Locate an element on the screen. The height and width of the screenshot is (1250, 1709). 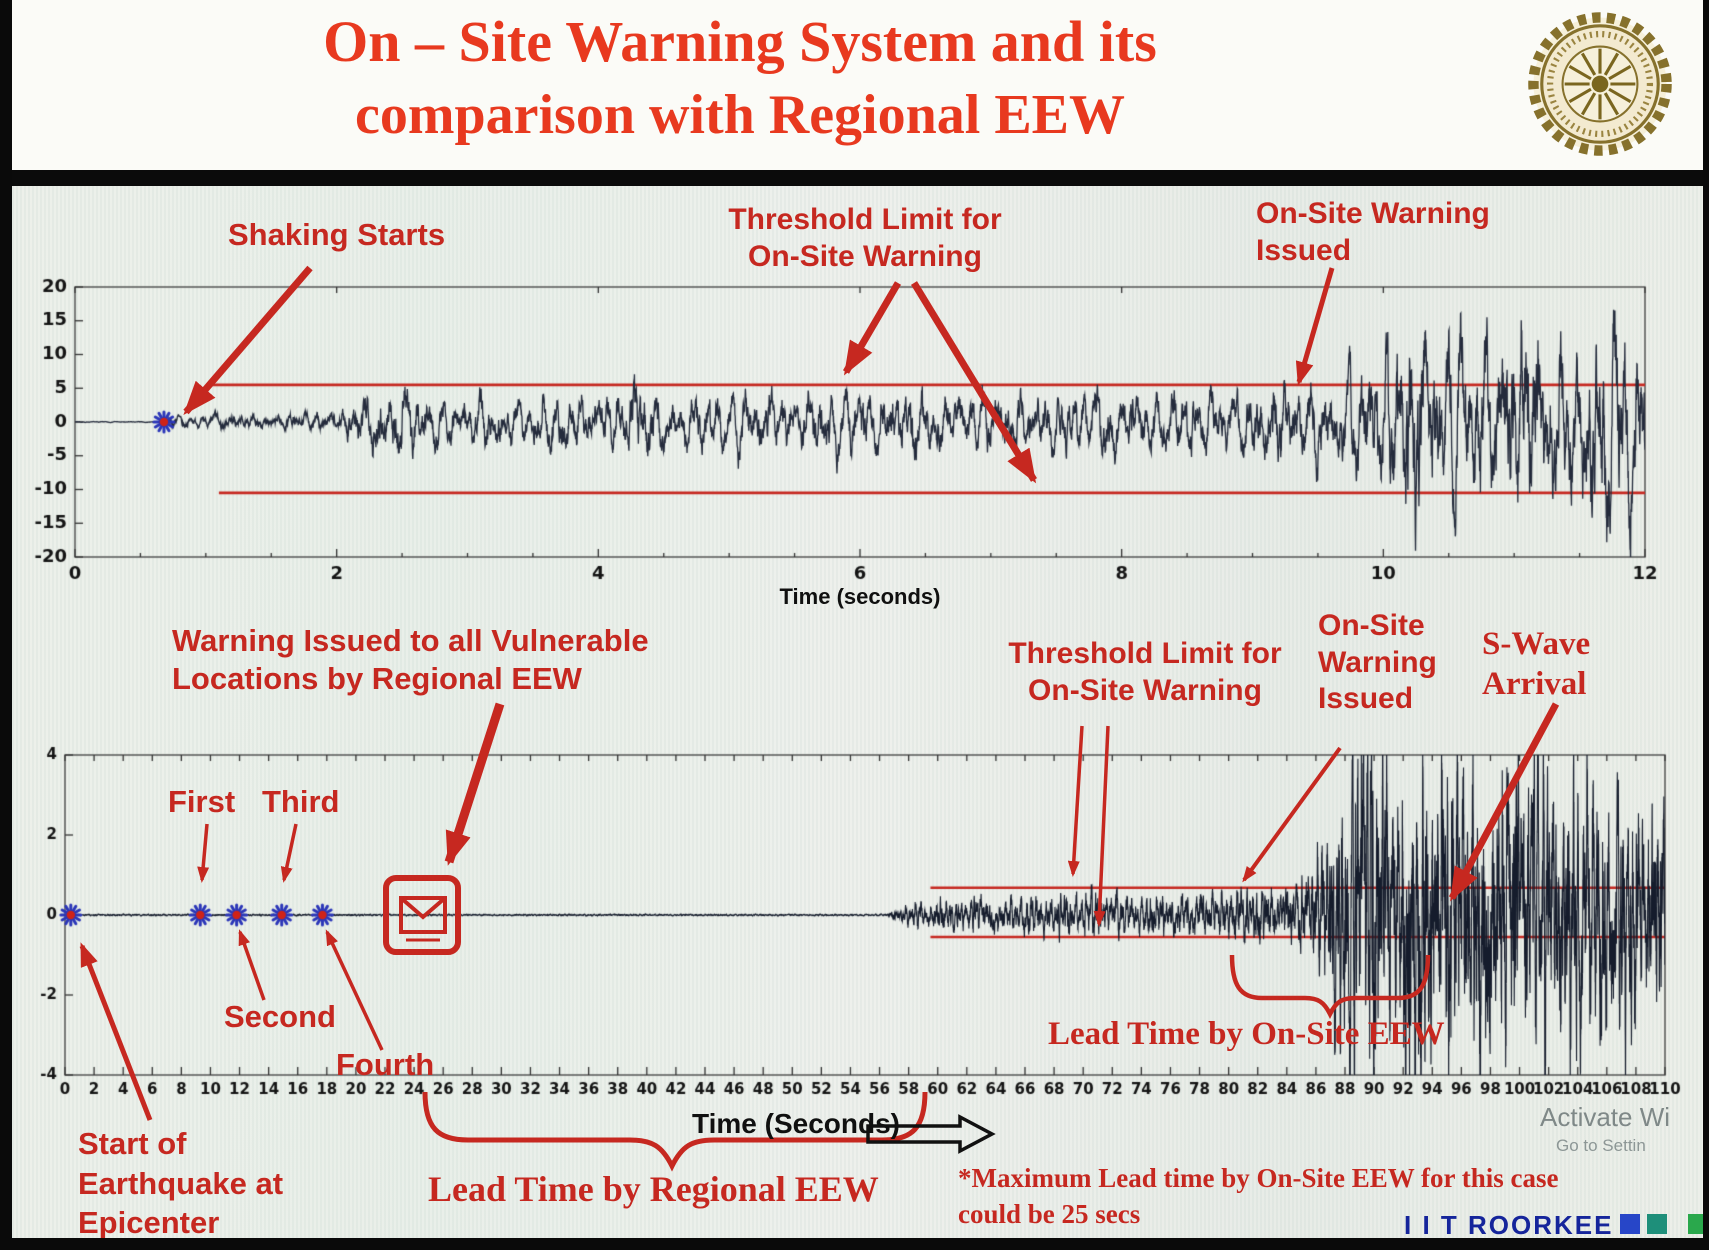
title-band is located at coordinates (854, 85).